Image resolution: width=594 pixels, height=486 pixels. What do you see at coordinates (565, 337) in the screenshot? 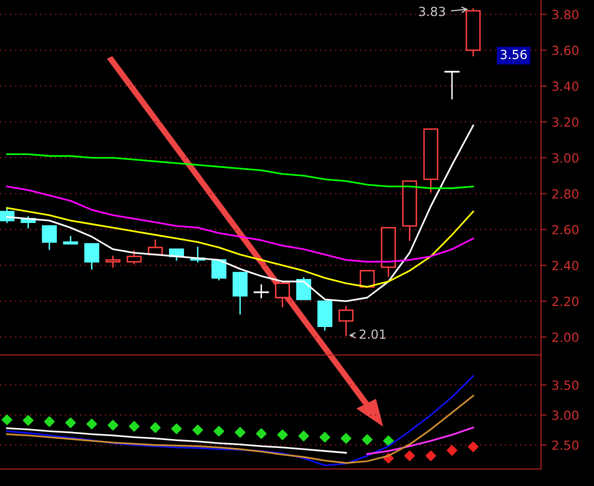
I see `y-tick-label: 2.00` at bounding box center [565, 337].